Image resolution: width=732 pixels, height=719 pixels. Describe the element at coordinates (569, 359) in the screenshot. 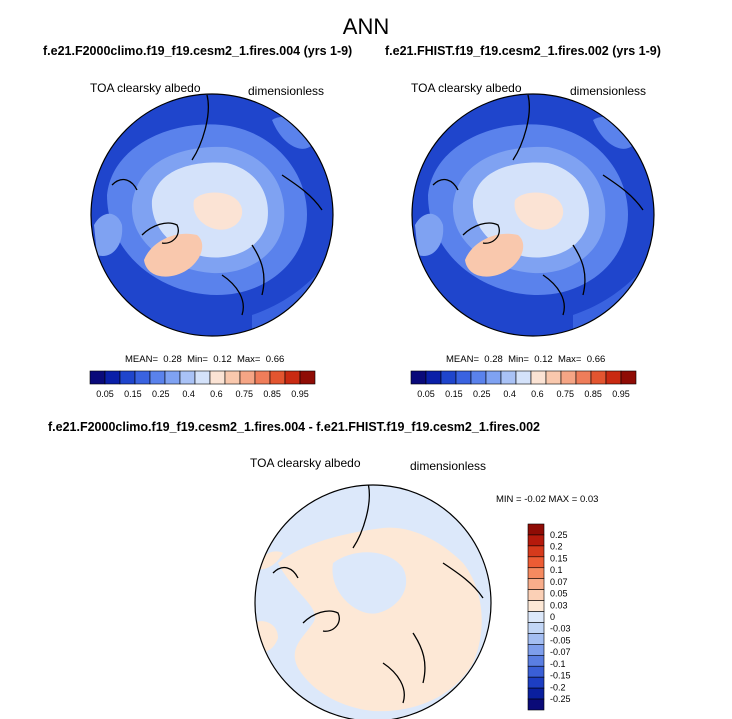

I see `panel2-max-label: Max=` at that location.